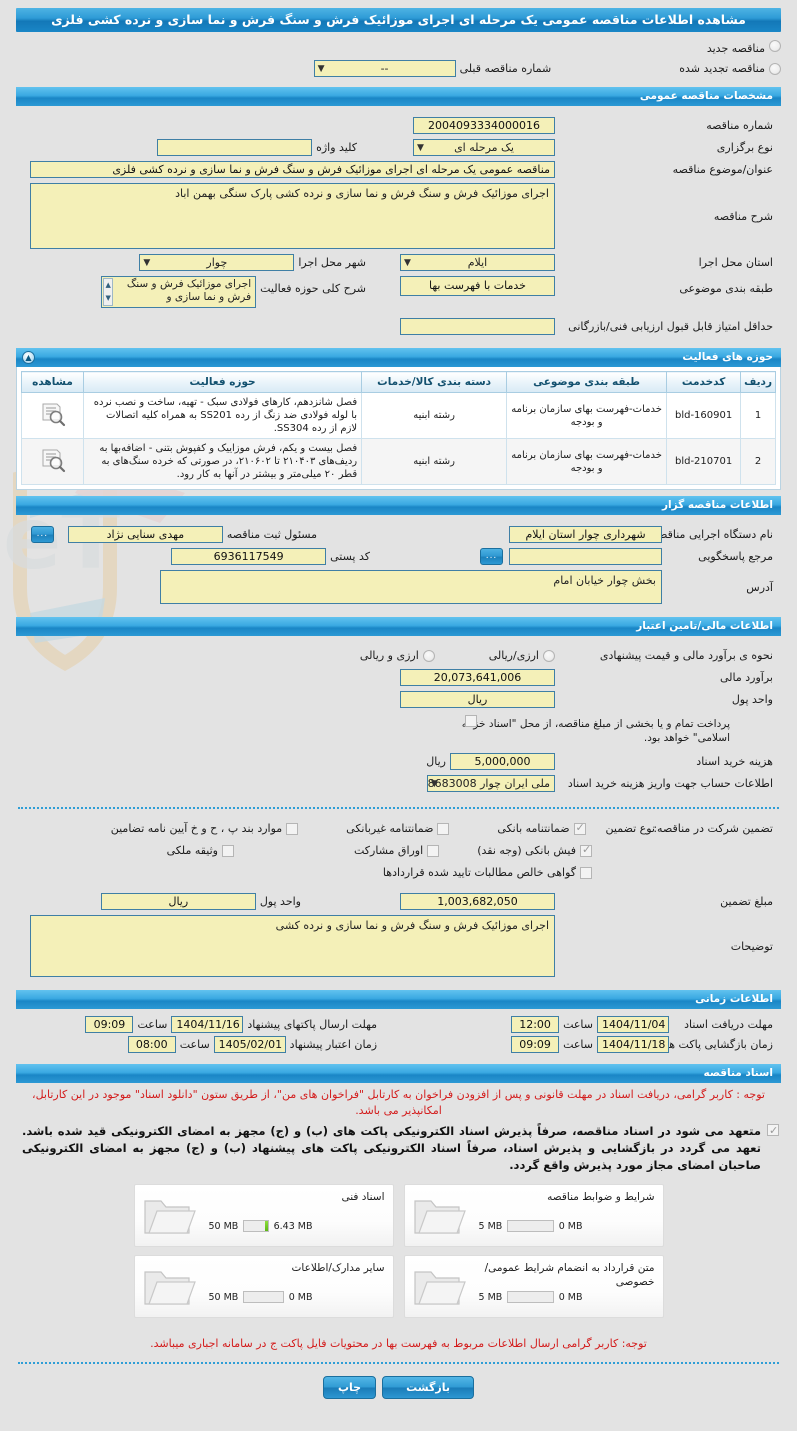 The image size is (797, 1431). I want to click on doc-receive-time-field: 12:00, so click(535, 1024).